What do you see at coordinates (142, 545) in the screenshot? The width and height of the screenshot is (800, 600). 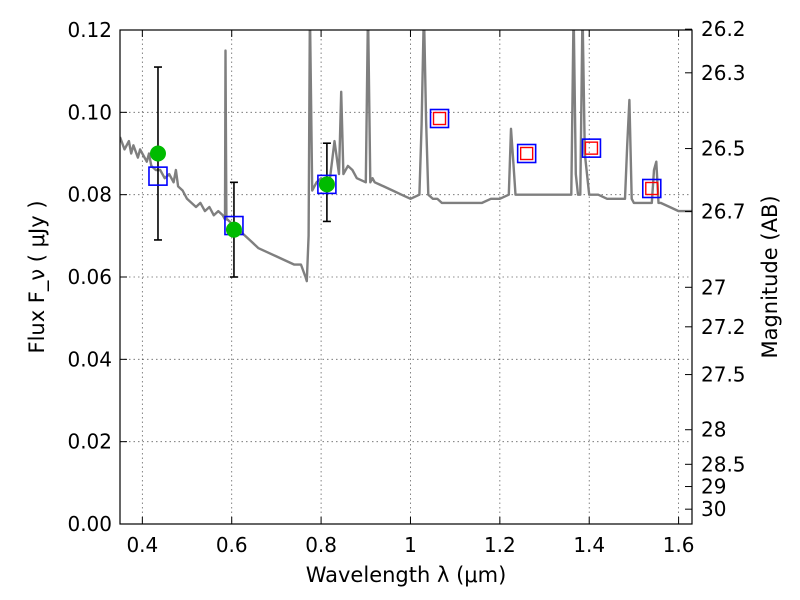 I see `x-tick-label: 0.4` at bounding box center [142, 545].